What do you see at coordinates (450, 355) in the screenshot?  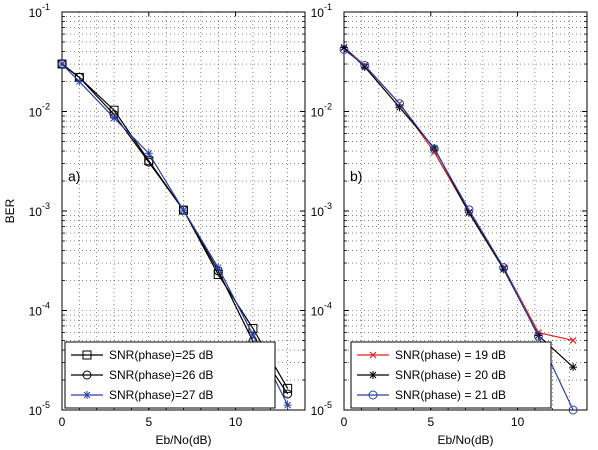 I see `legend-label: SNR(phase) = 19 dB` at bounding box center [450, 355].